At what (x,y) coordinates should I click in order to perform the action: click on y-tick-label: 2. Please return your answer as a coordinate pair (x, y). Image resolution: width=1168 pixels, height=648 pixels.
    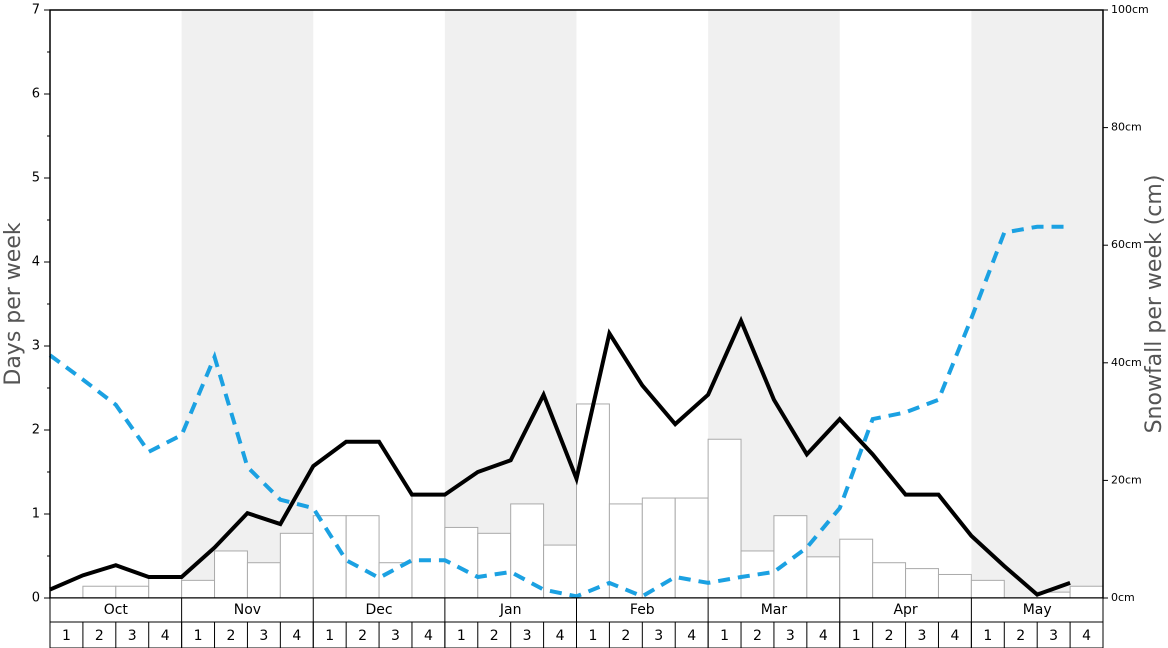
    Looking at the image, I should click on (36, 430).